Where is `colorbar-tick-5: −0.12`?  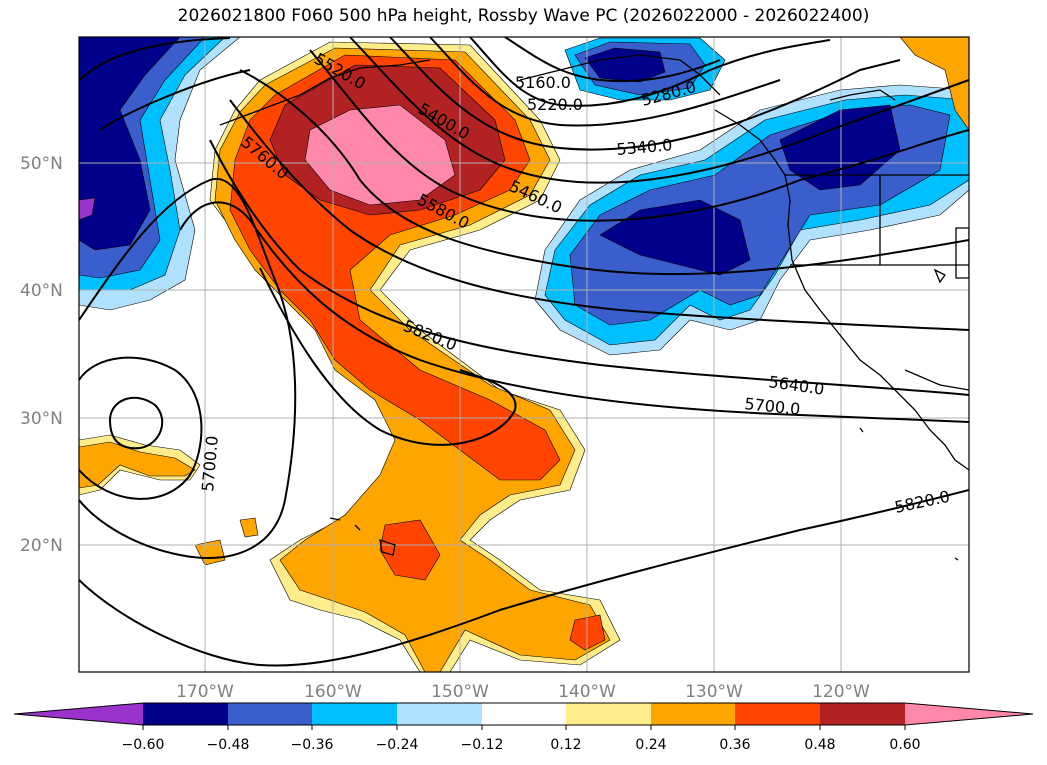 colorbar-tick-5: −0.12 is located at coordinates (482, 745).